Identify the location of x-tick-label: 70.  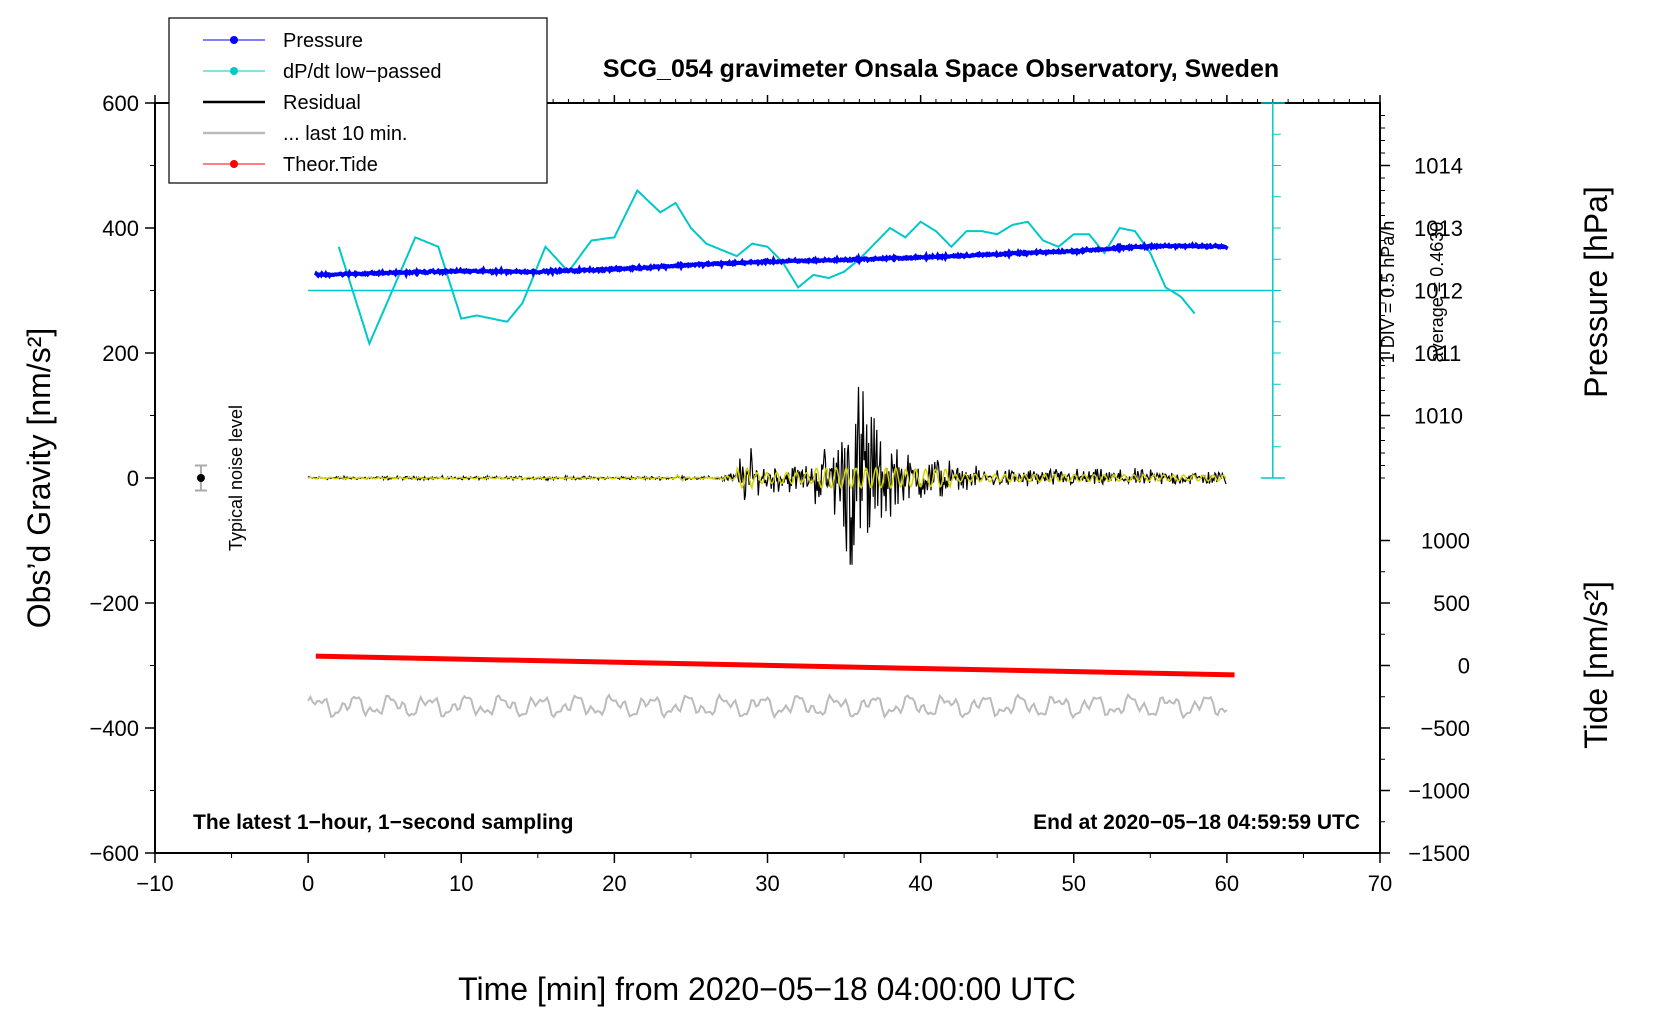
(1380, 883).